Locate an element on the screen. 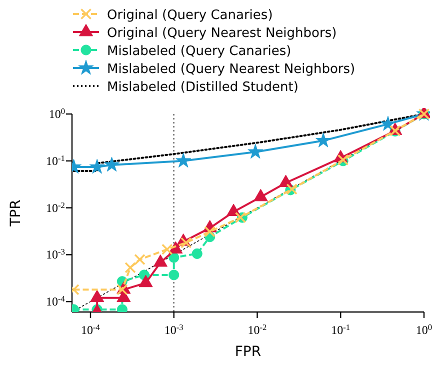 The height and width of the screenshot is (365, 441). y-tick-label: 10$^{-4}$ is located at coordinates (56, 301).